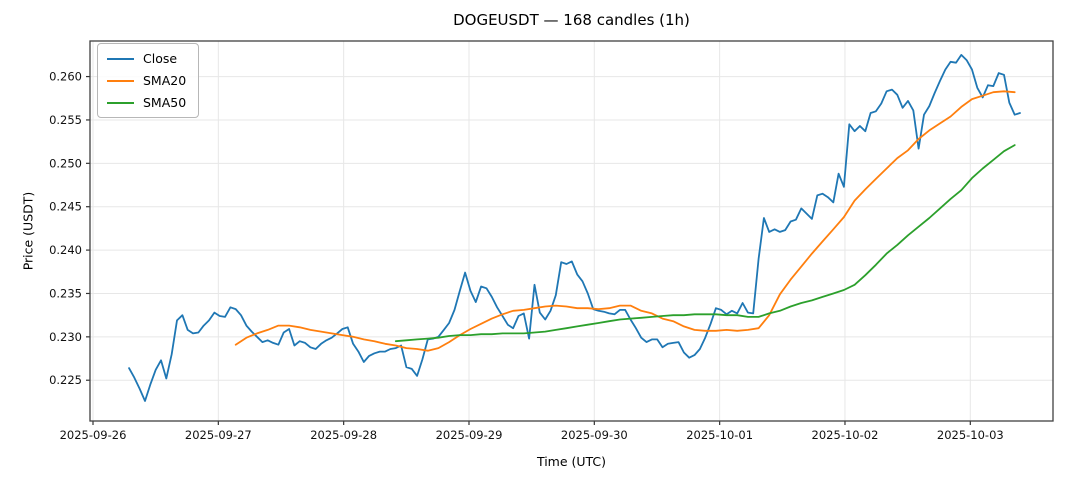 The height and width of the screenshot is (481, 1068). What do you see at coordinates (120, 58) in the screenshot?
I see `close-line-swatch` at bounding box center [120, 58].